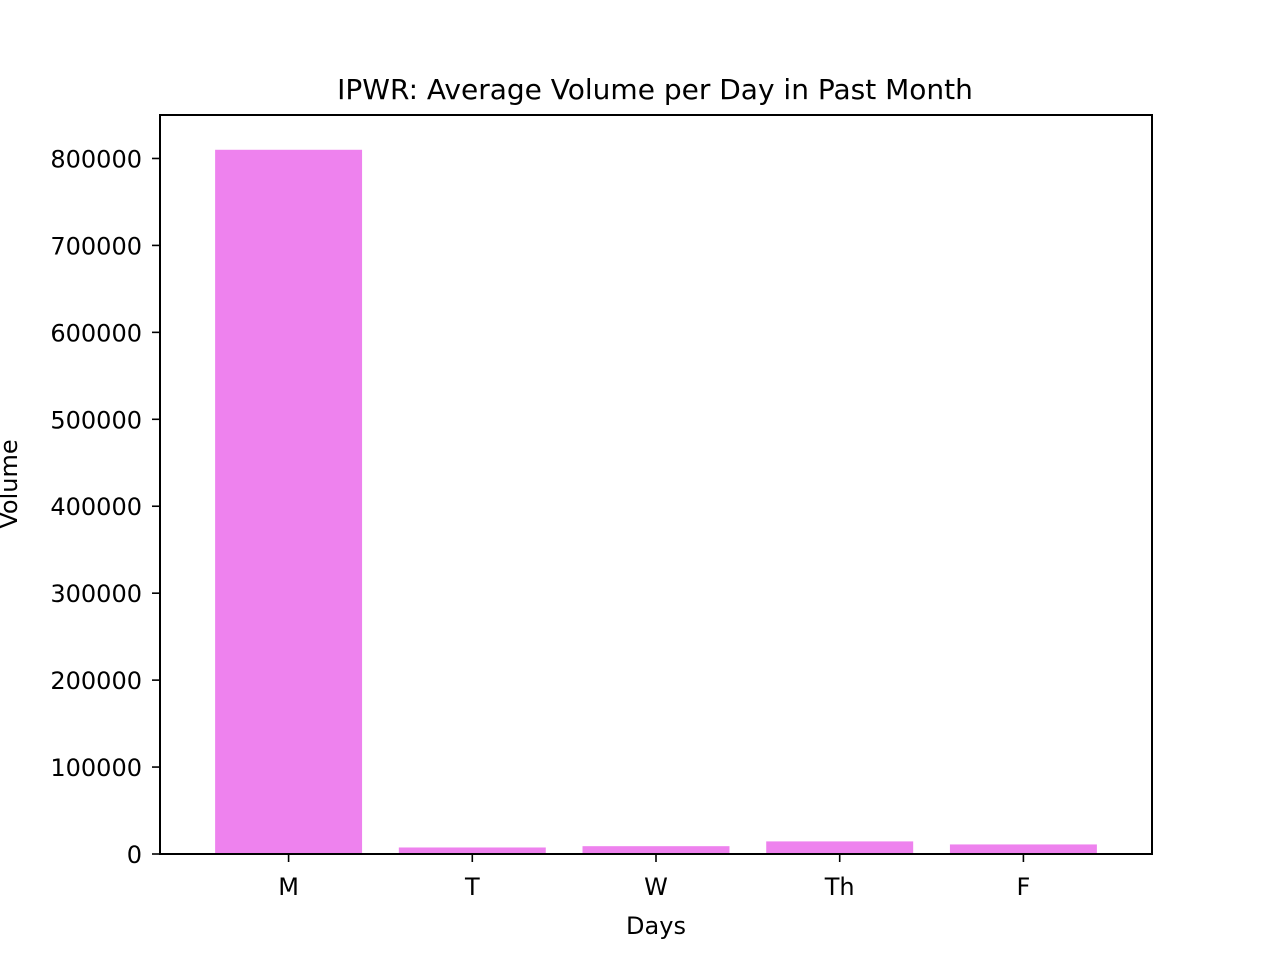  I want to click on x-axis-ticks: M T W Th F, so click(654, 877).